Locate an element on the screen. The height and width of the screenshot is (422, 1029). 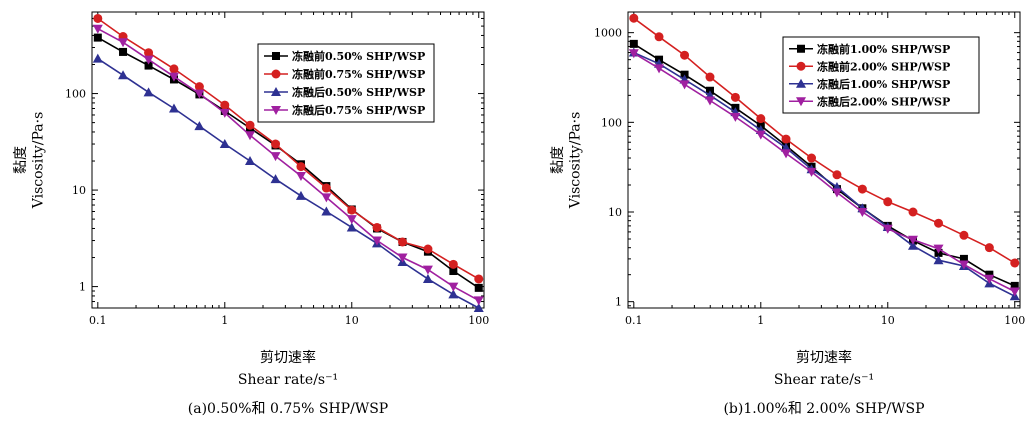
legend-label: 冻融后0.75% SHP/WSP is located at coordinates (358, 110).